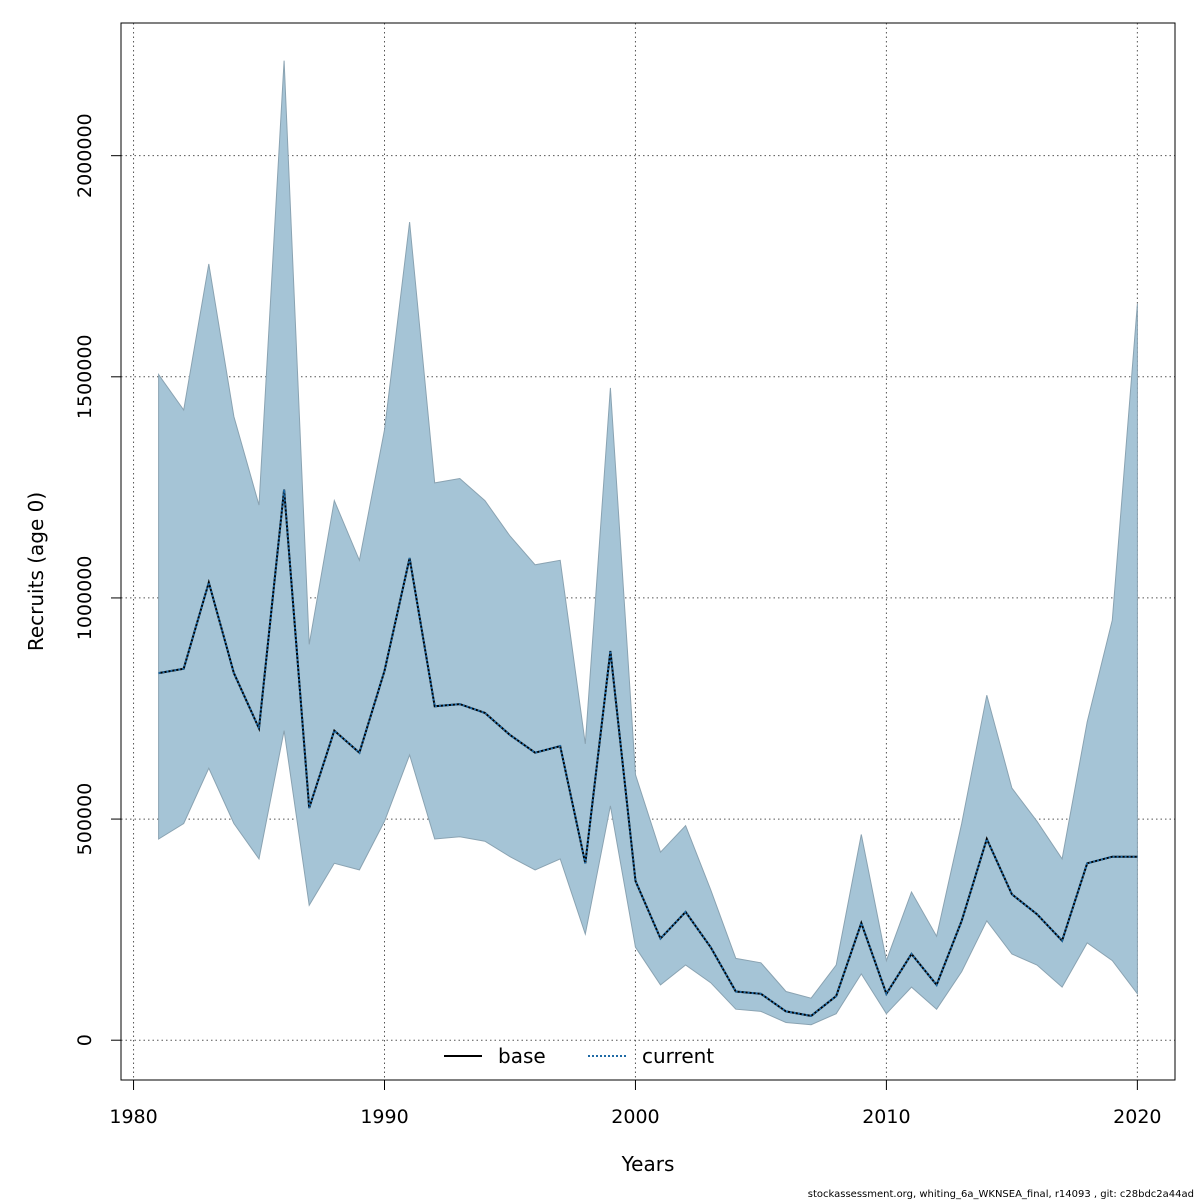 The image size is (1200, 1200). Describe the element at coordinates (133, 1117) in the screenshot. I see `x-tick-label-1980: 1980` at that location.